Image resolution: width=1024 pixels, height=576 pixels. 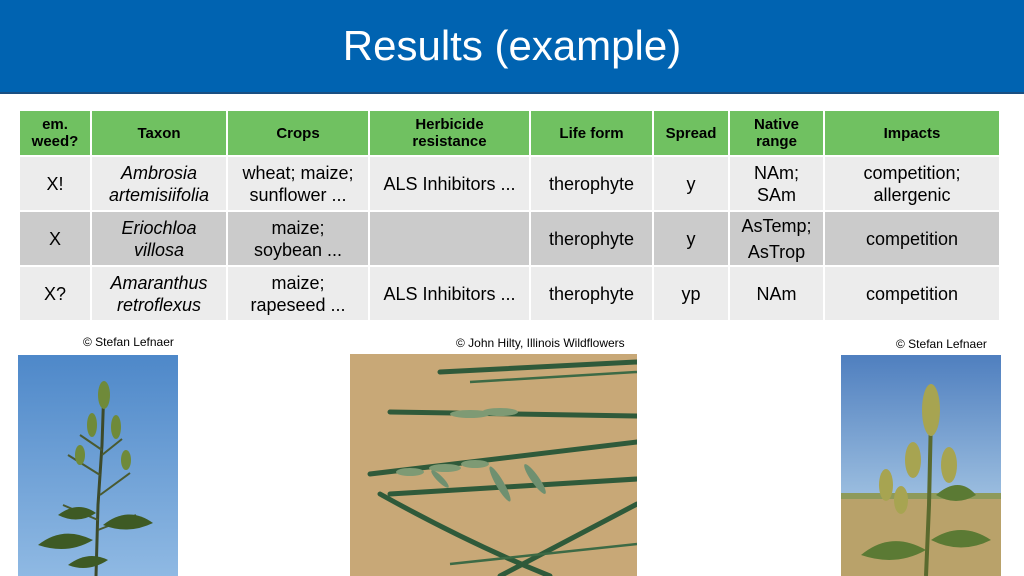 I want to click on cell-em-weed: X!, so click(x=55, y=183).